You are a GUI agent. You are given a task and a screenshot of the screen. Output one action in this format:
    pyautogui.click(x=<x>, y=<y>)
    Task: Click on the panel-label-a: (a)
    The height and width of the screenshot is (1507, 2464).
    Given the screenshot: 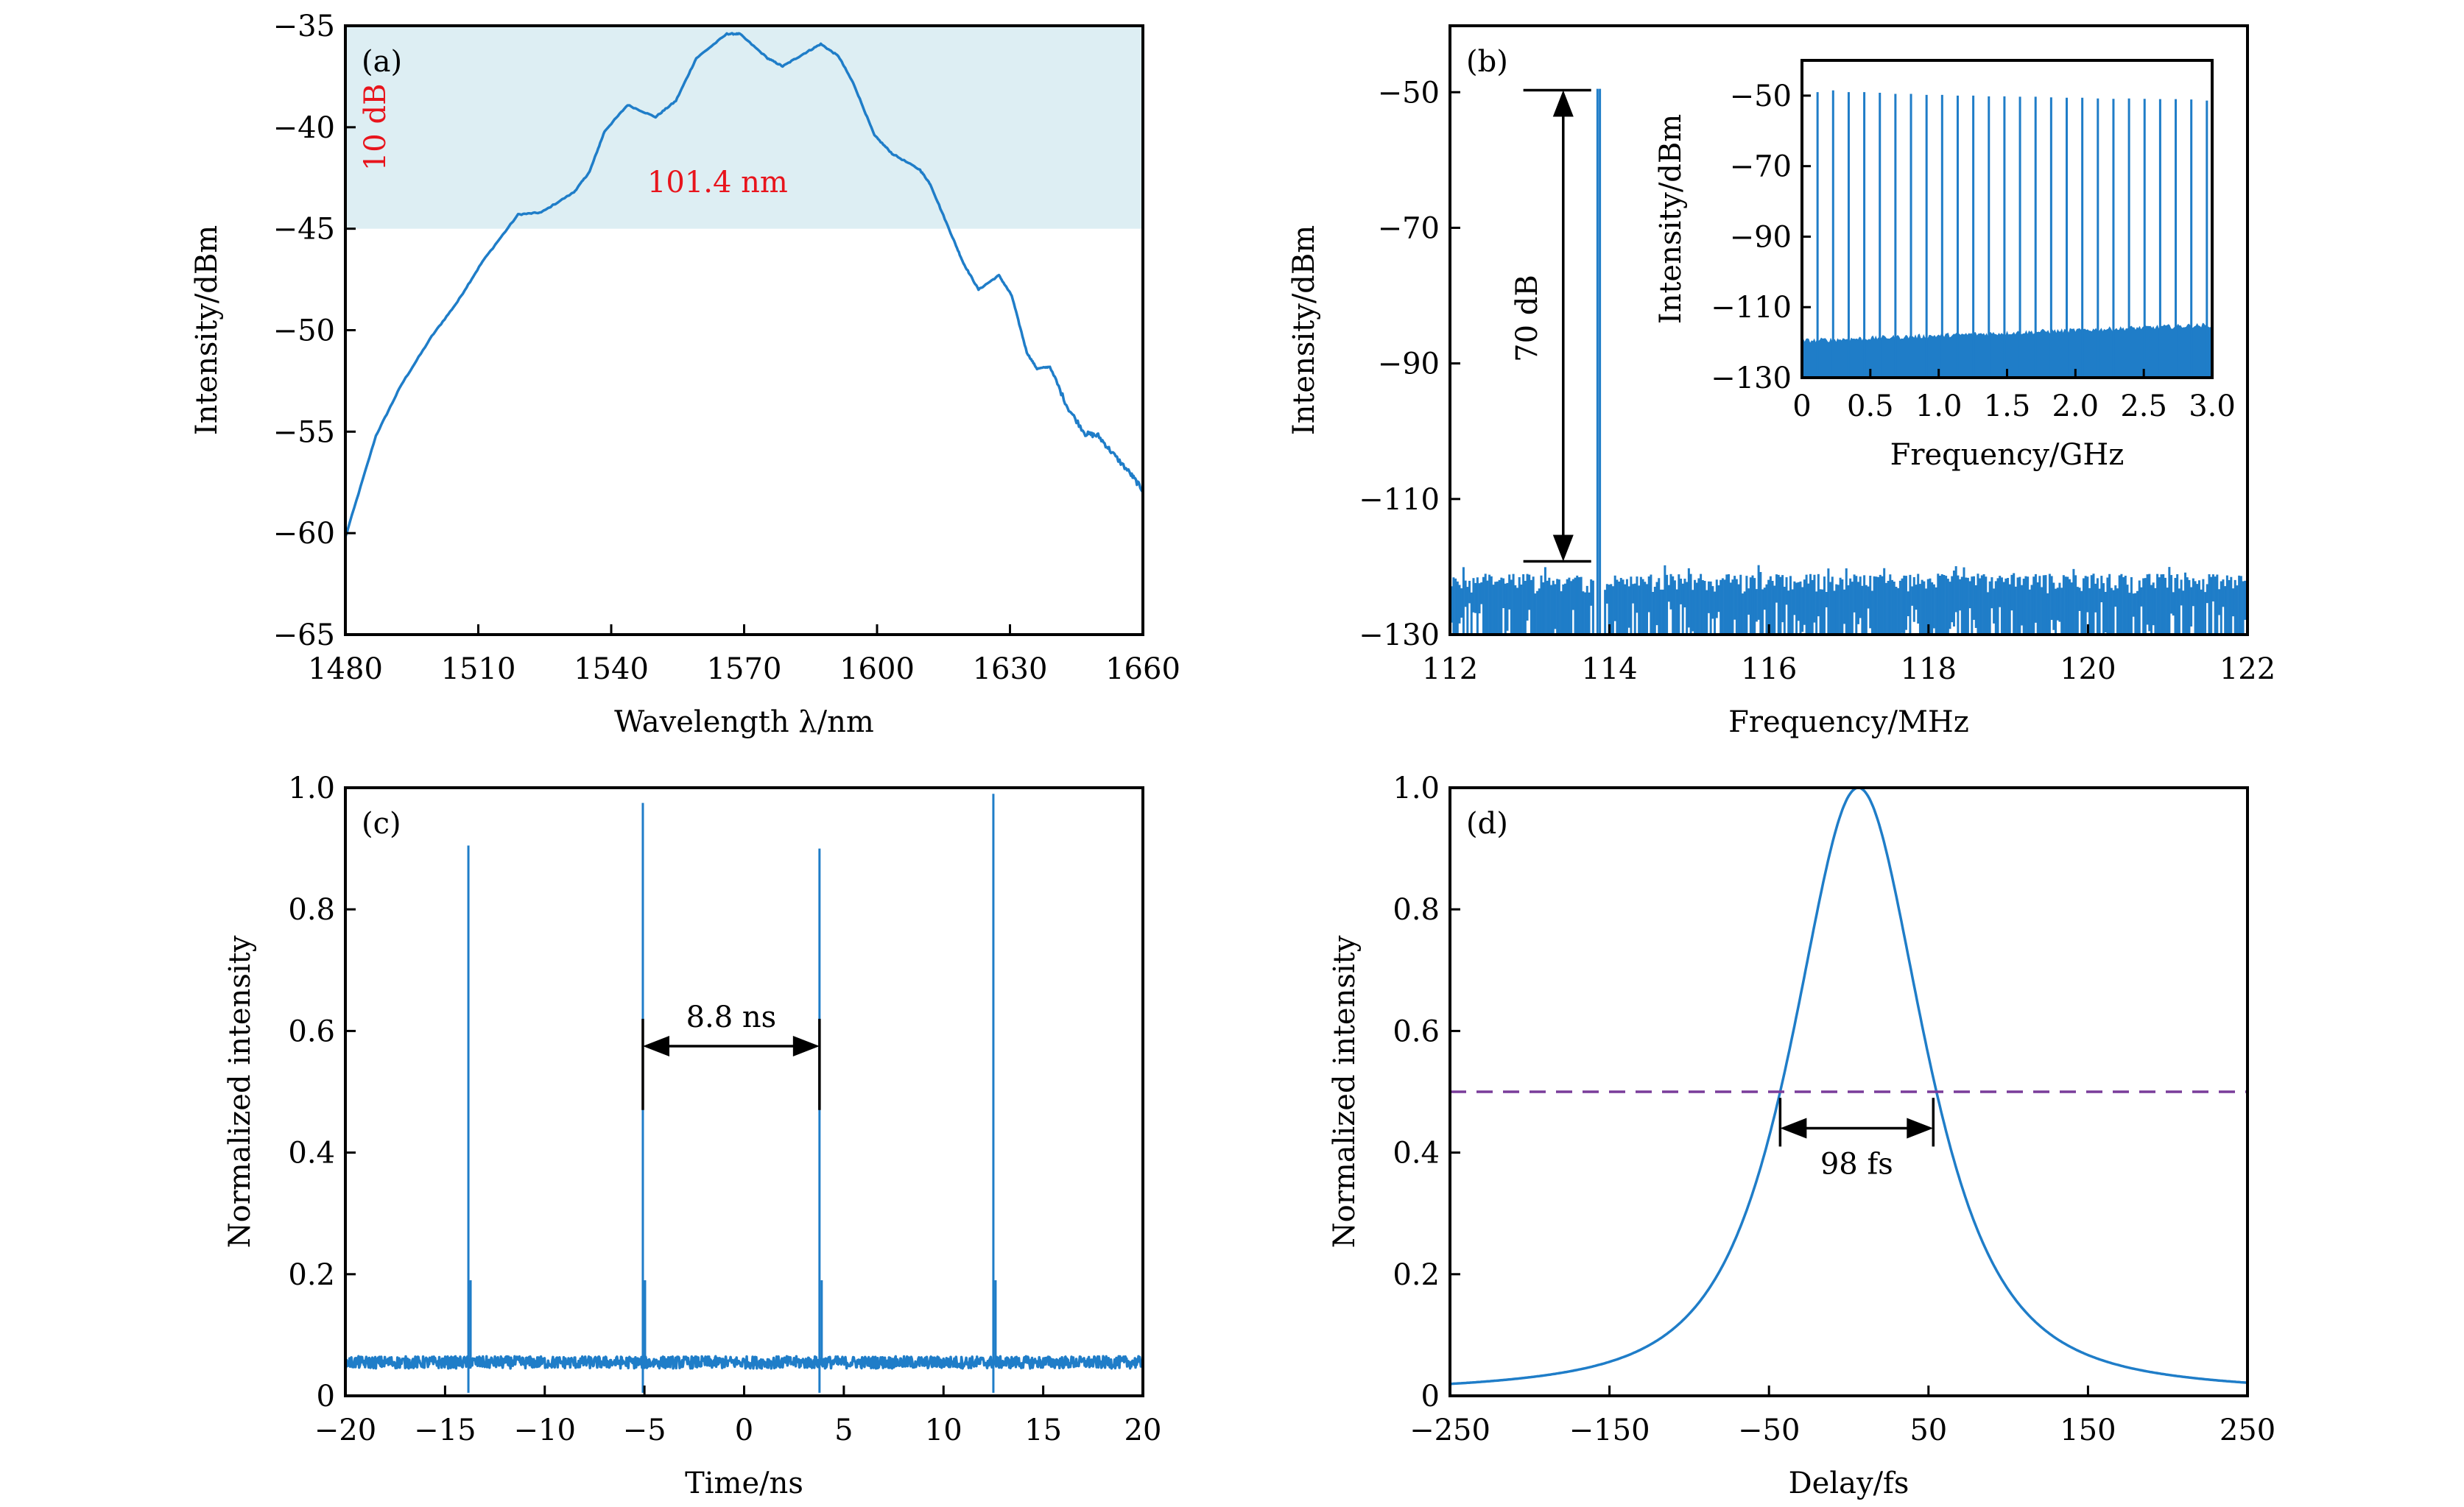 What is the action you would take?
    pyautogui.click(x=382, y=62)
    